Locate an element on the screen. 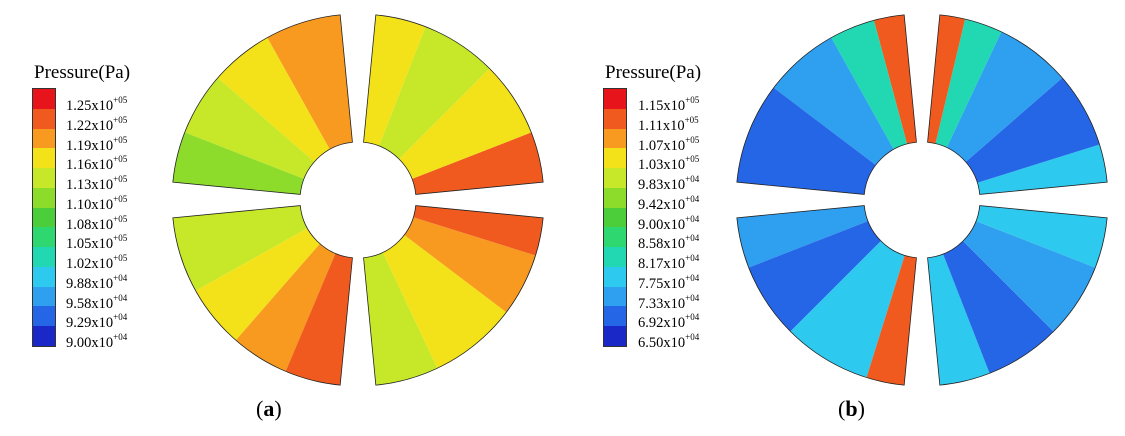 The height and width of the screenshot is (436, 1125). legend-label: 9.42x10+04 is located at coordinates (669, 203).